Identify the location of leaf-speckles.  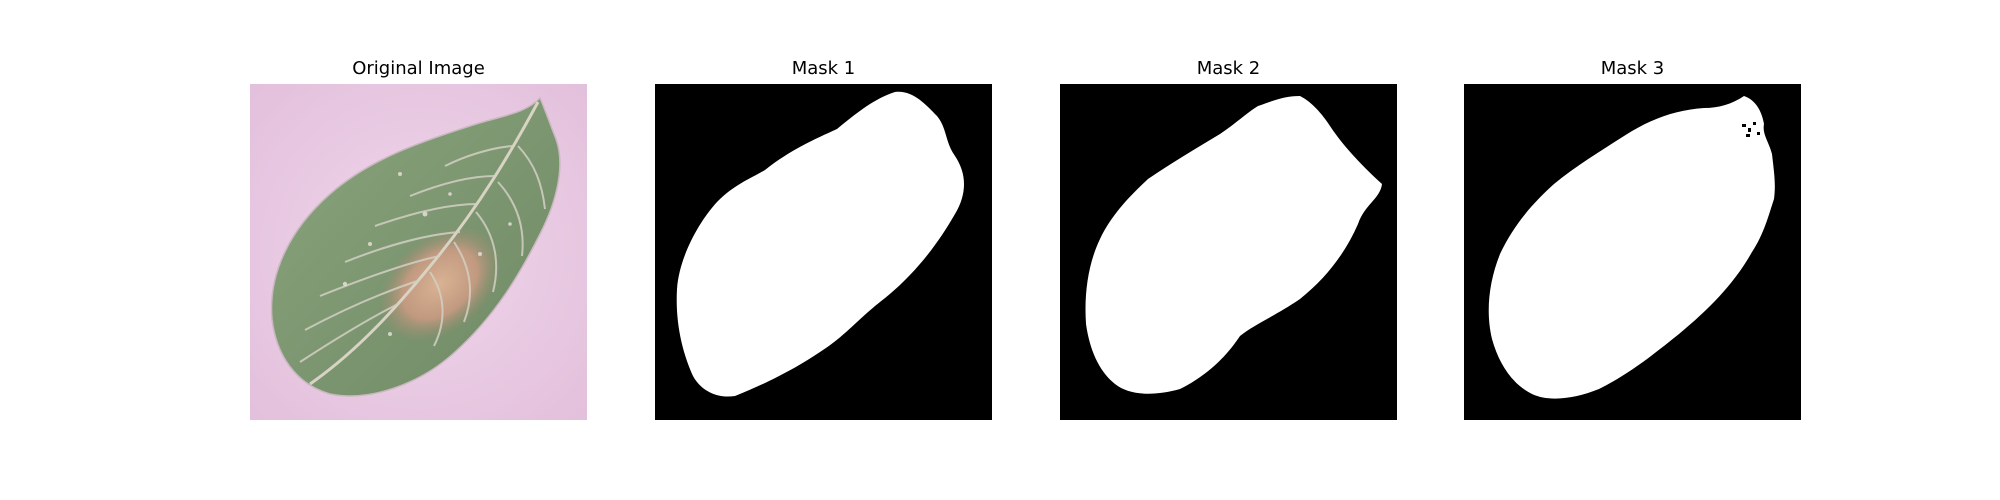
(427, 254).